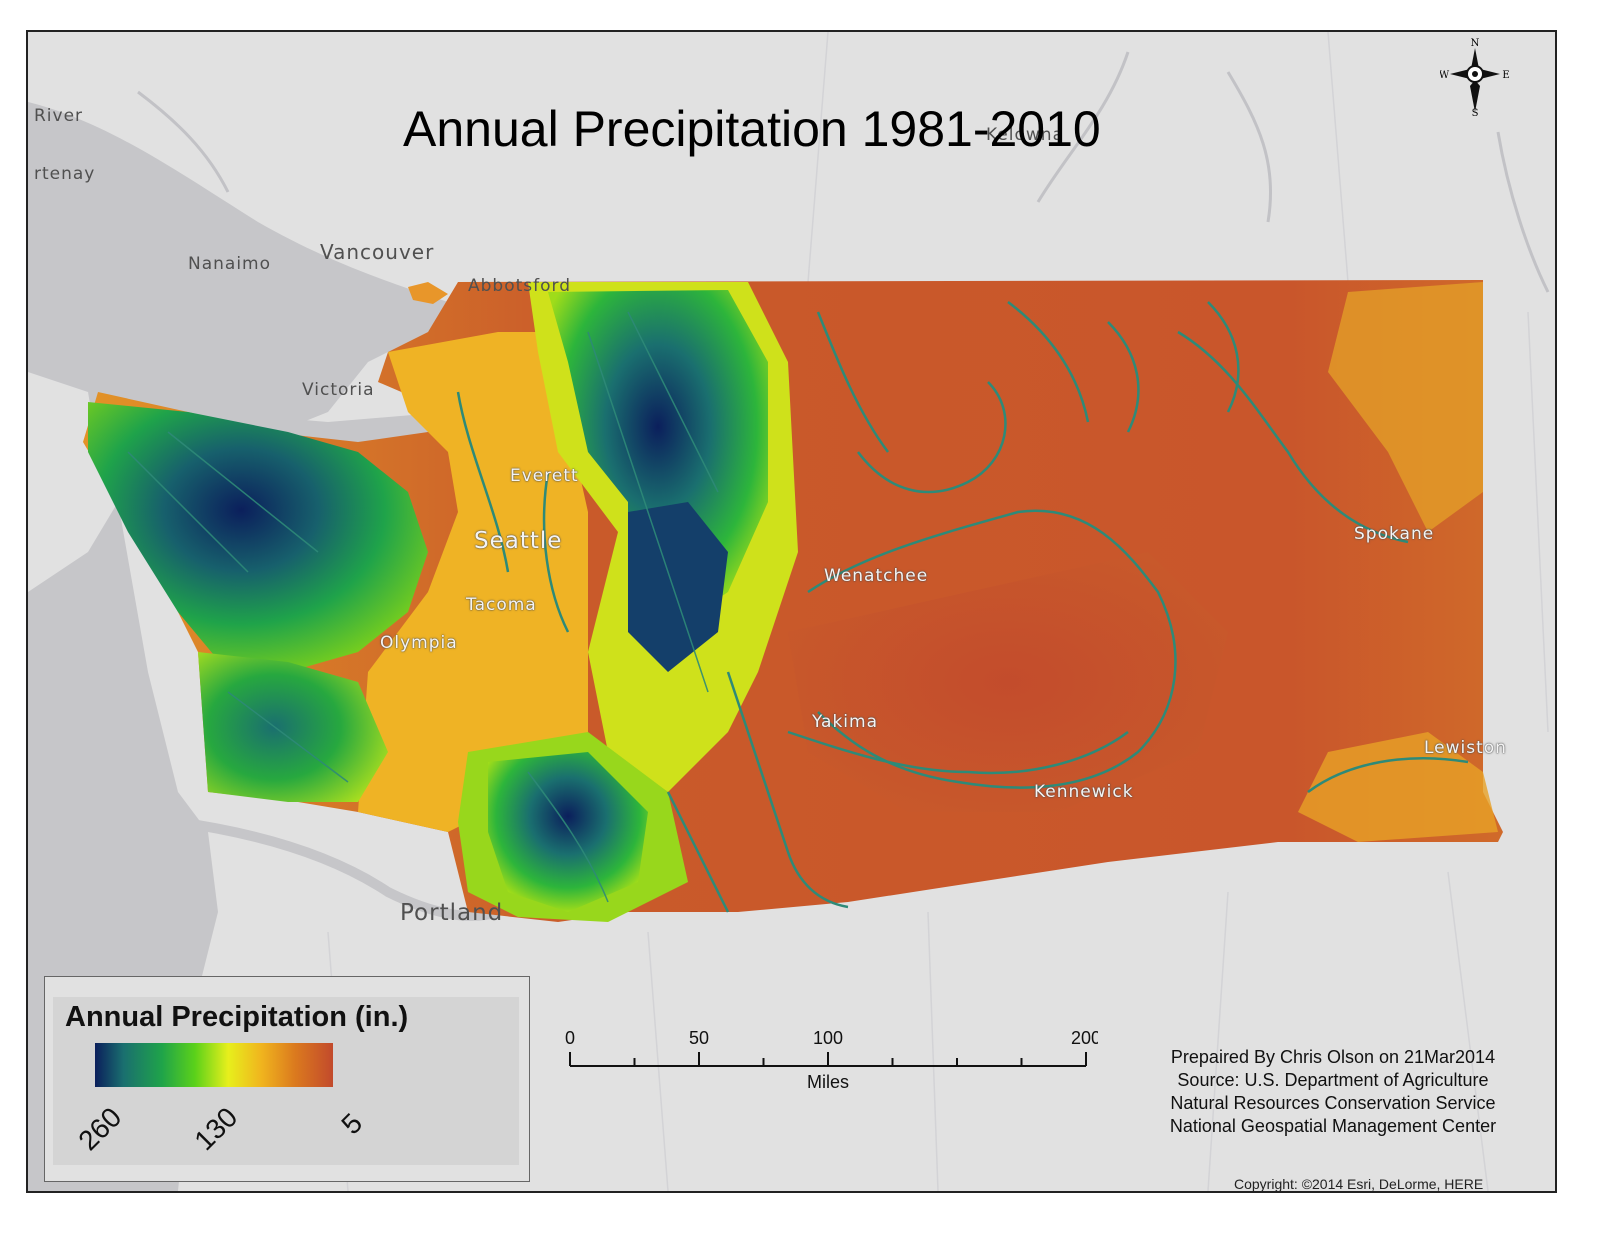 The image size is (1600, 1236). What do you see at coordinates (377, 252) in the screenshot?
I see `place-label-vancouver: Vancouver` at bounding box center [377, 252].